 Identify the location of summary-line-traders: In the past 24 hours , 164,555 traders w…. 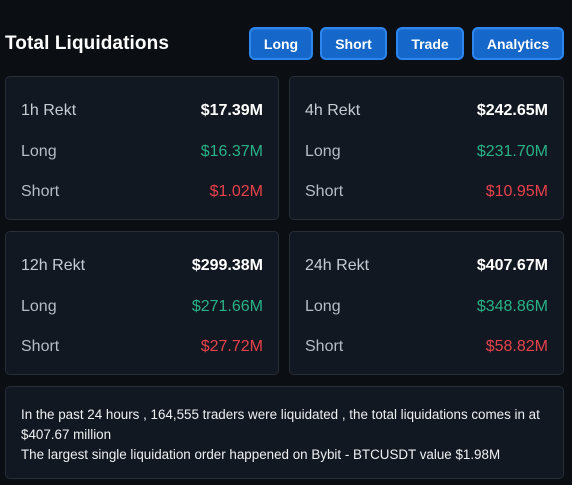
(280, 424).